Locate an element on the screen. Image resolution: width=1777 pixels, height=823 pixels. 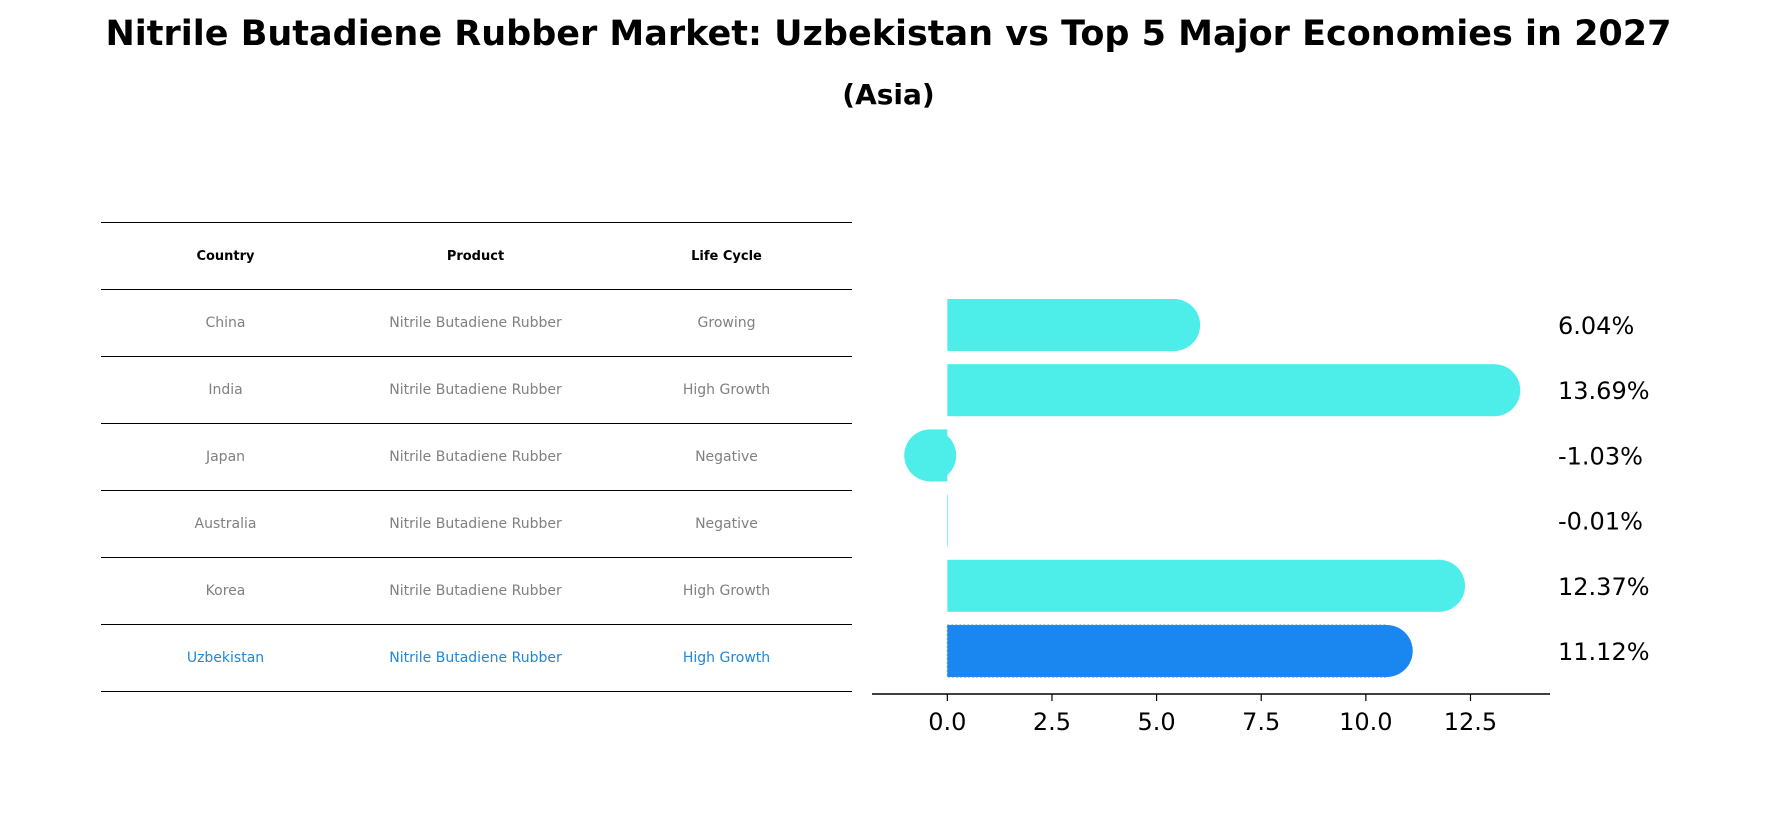
chart-subtitle: (Asia) is located at coordinates (888, 94).